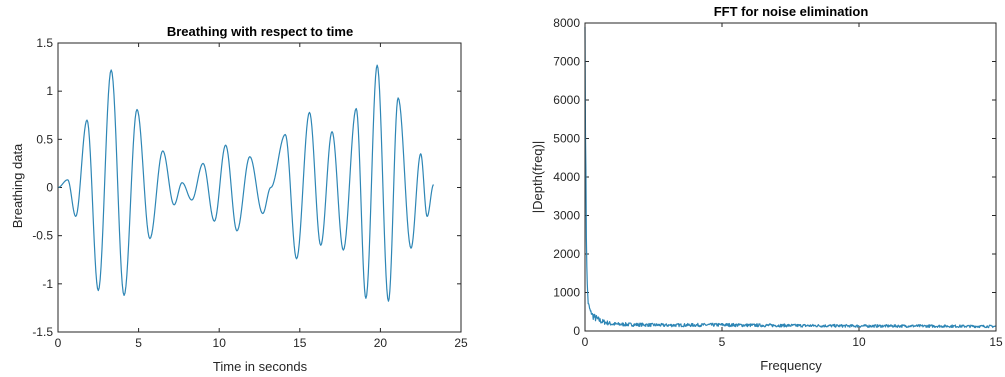 The width and height of the screenshot is (1005, 377). What do you see at coordinates (42, 236) in the screenshot?
I see `breathing-y-tick-label: -0.5` at bounding box center [42, 236].